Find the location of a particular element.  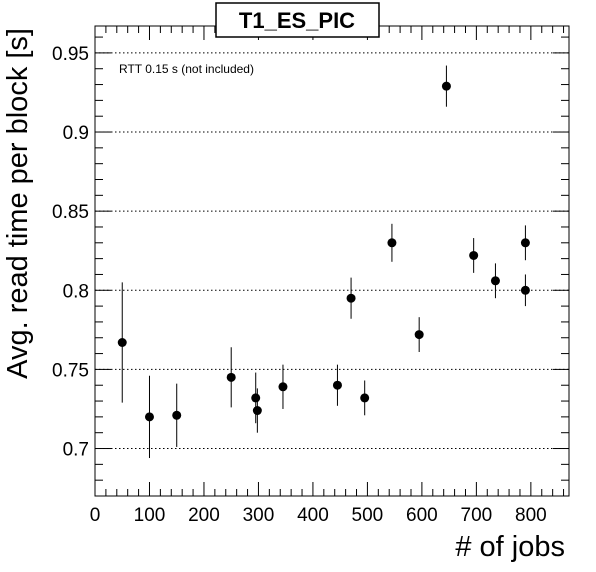

y-tick-label: 0.95 is located at coordinates (70, 54).